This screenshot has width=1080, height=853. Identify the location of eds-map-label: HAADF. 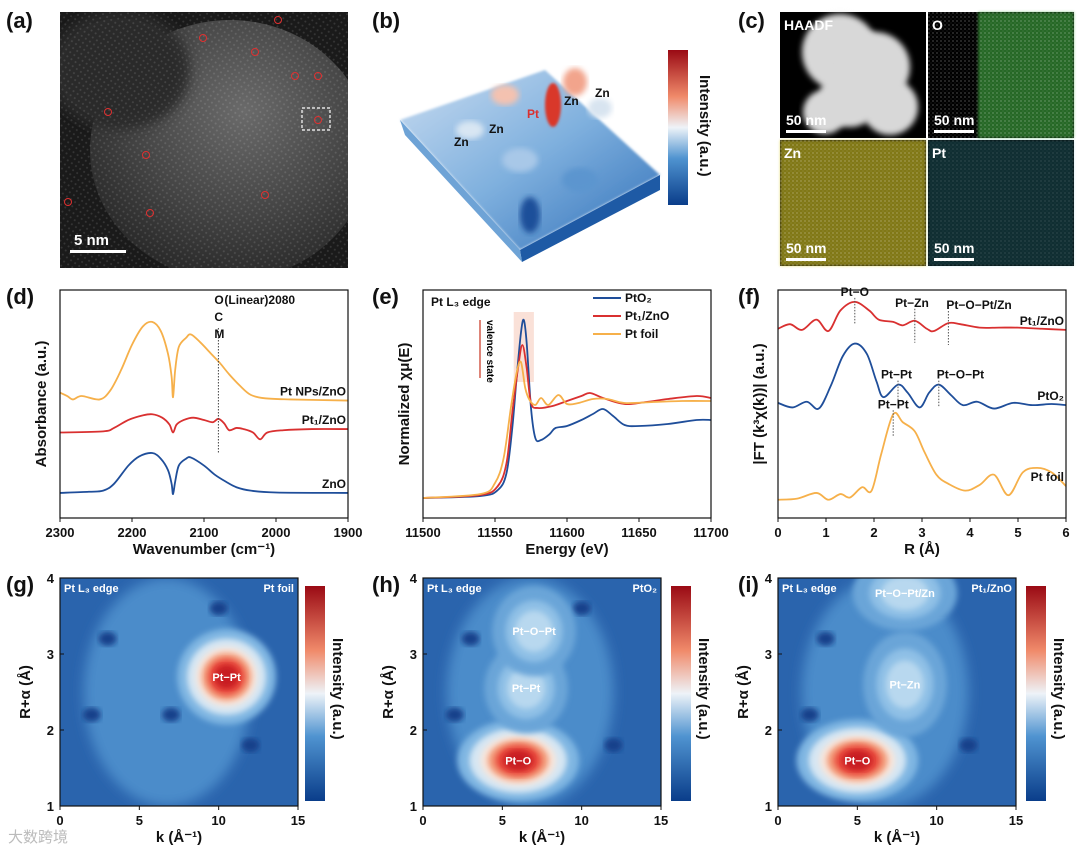
(808, 25).